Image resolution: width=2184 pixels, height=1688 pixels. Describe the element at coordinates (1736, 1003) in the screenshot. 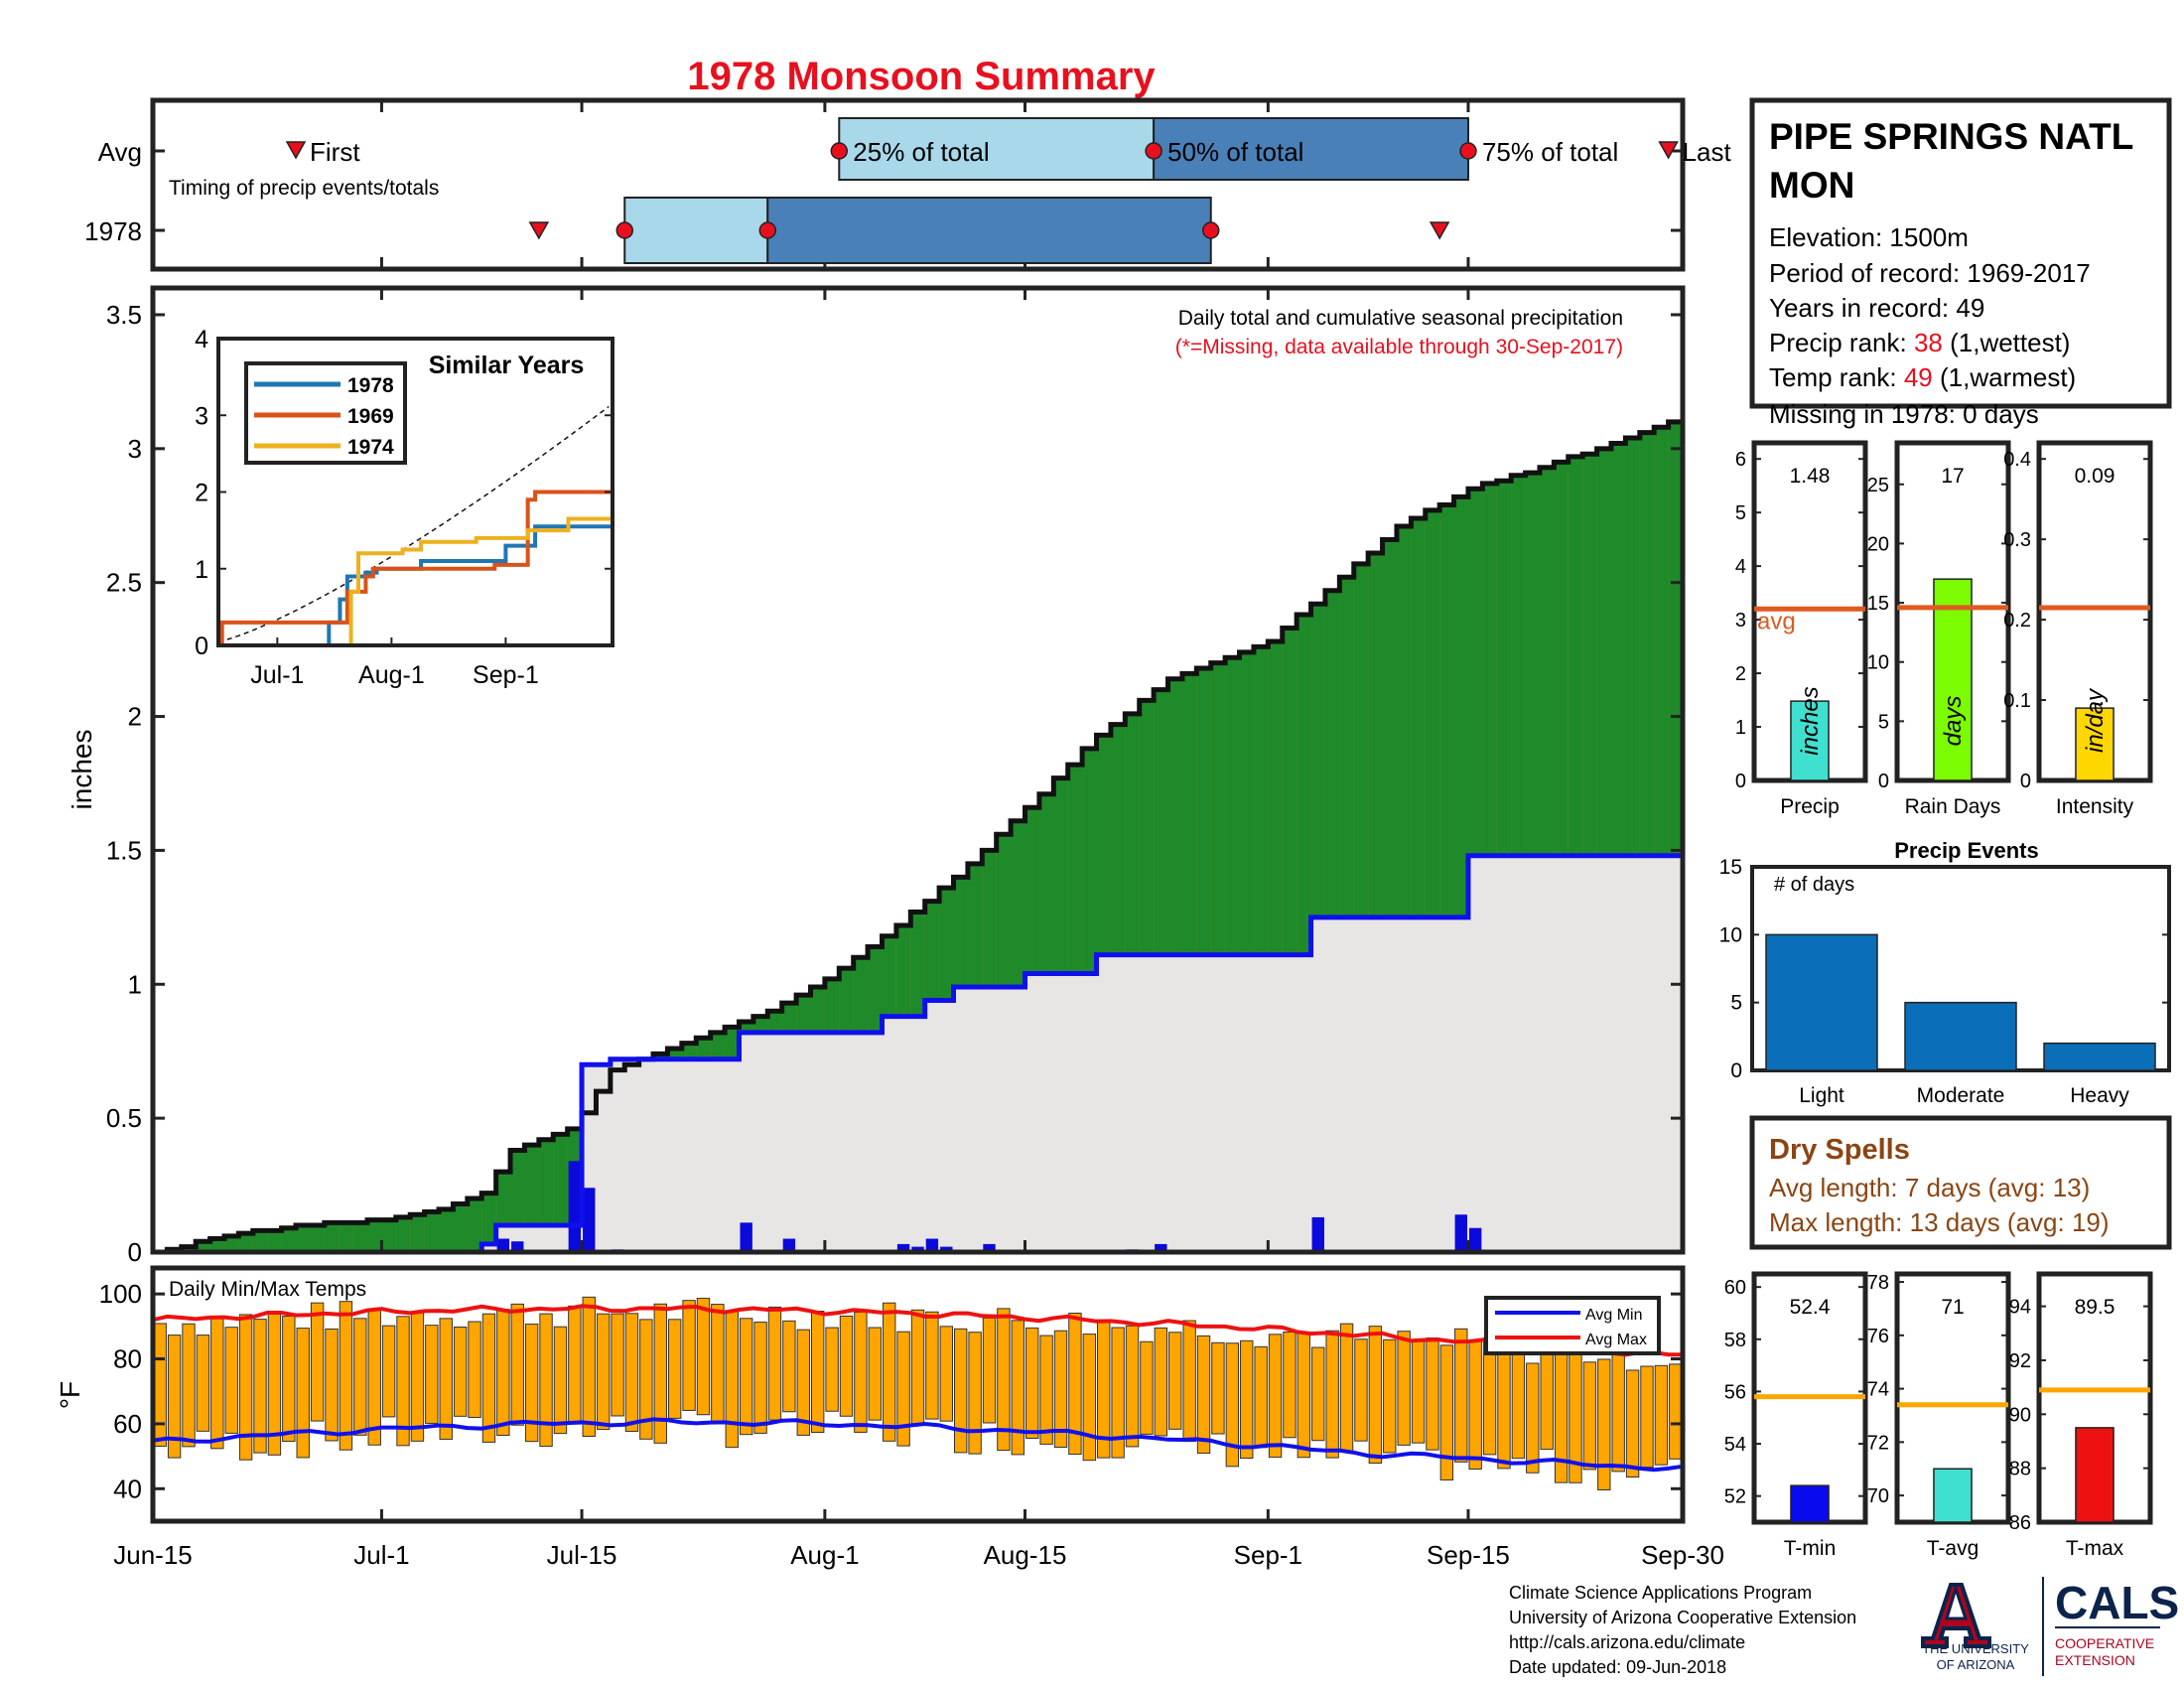

I see `events-y-tick-label: 5` at that location.